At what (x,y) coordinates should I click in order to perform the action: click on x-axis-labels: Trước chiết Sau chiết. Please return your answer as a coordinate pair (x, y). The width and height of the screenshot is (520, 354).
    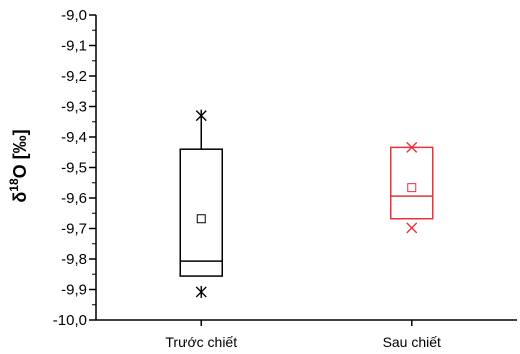
    Looking at the image, I should click on (303, 335).